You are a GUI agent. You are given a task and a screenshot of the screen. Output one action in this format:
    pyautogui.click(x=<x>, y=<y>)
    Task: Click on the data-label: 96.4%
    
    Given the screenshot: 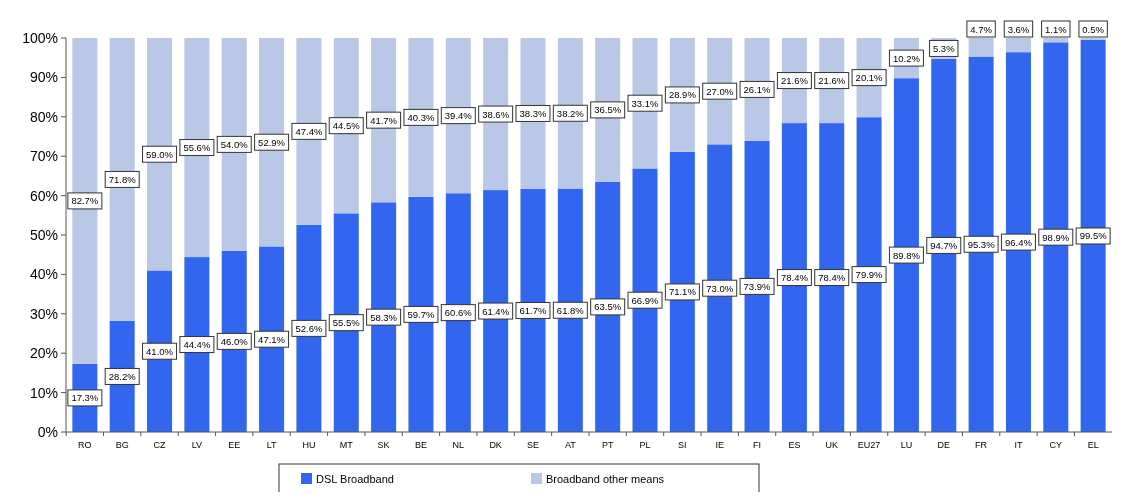 What is the action you would take?
    pyautogui.click(x=1018, y=242)
    